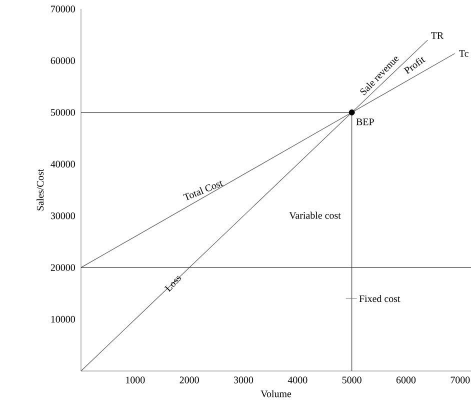  What do you see at coordinates (189, 380) in the screenshot?
I see `x-tick-label: 2000` at bounding box center [189, 380].